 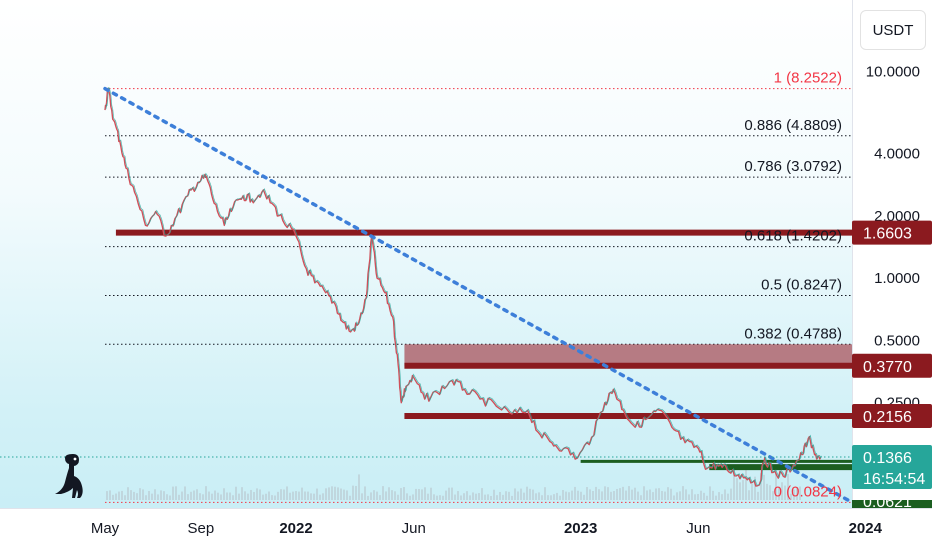 I want to click on y-tick-label: 0.5000, so click(x=897, y=340).